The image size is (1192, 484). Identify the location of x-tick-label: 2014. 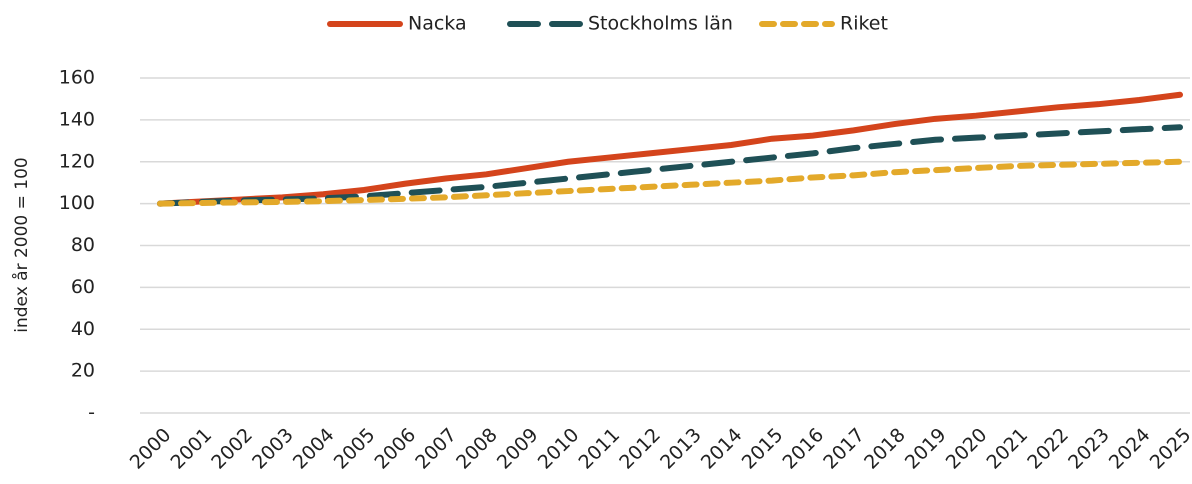
(722, 449).